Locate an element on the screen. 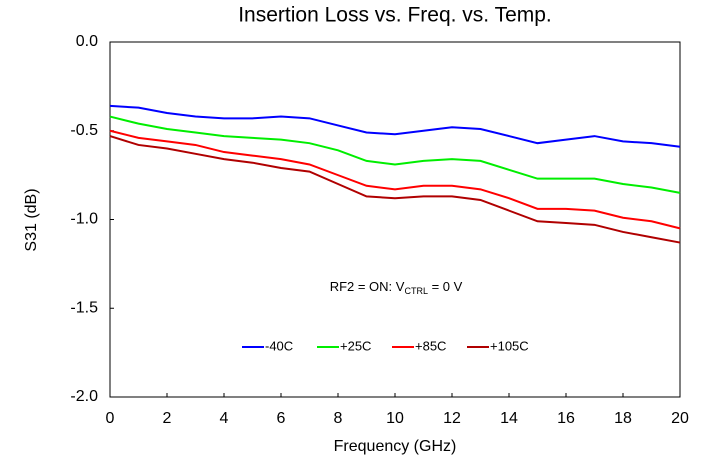 Image resolution: width=707 pixels, height=465 pixels. y-tick-label: -1.0 is located at coordinates (84, 219).